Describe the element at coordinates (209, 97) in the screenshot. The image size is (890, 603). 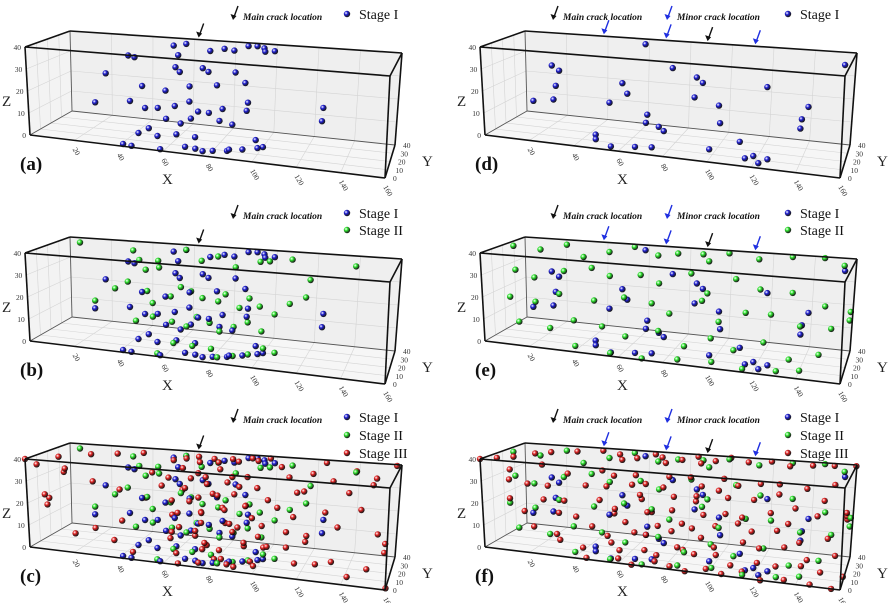
I see `points` at that location.